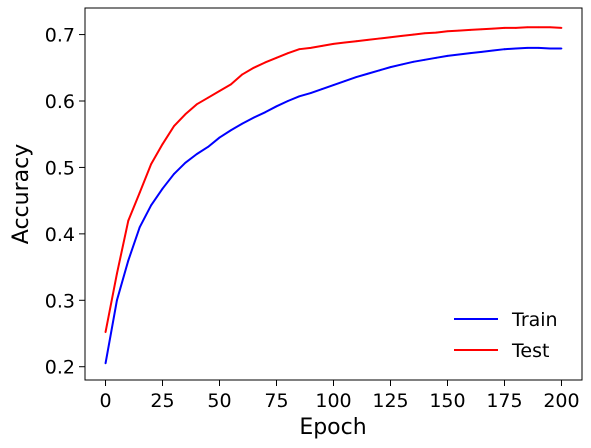  Describe the element at coordinates (219, 401) in the screenshot. I see `x-tick-label: 50` at that location.